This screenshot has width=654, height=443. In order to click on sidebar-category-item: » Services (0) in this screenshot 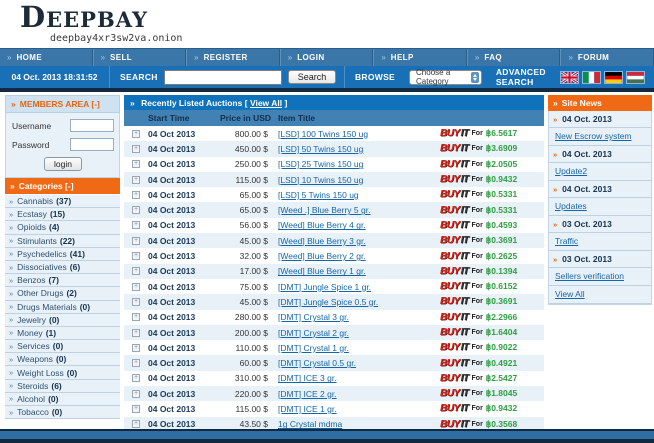, I will do `click(62, 347)`.